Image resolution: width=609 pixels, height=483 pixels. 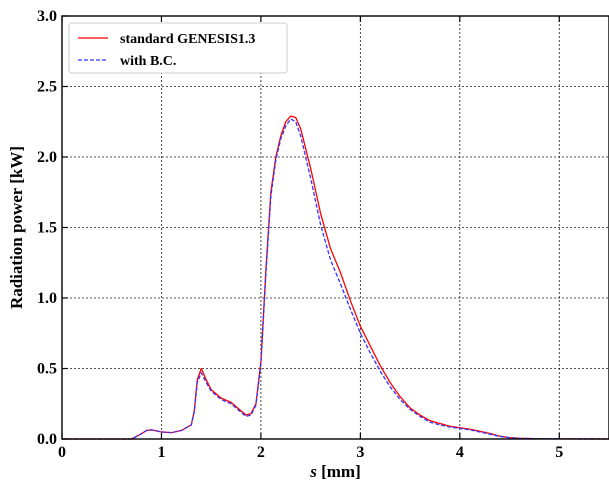 I want to click on legend-label-standard: standard GENESIS1.3, so click(x=187, y=39).